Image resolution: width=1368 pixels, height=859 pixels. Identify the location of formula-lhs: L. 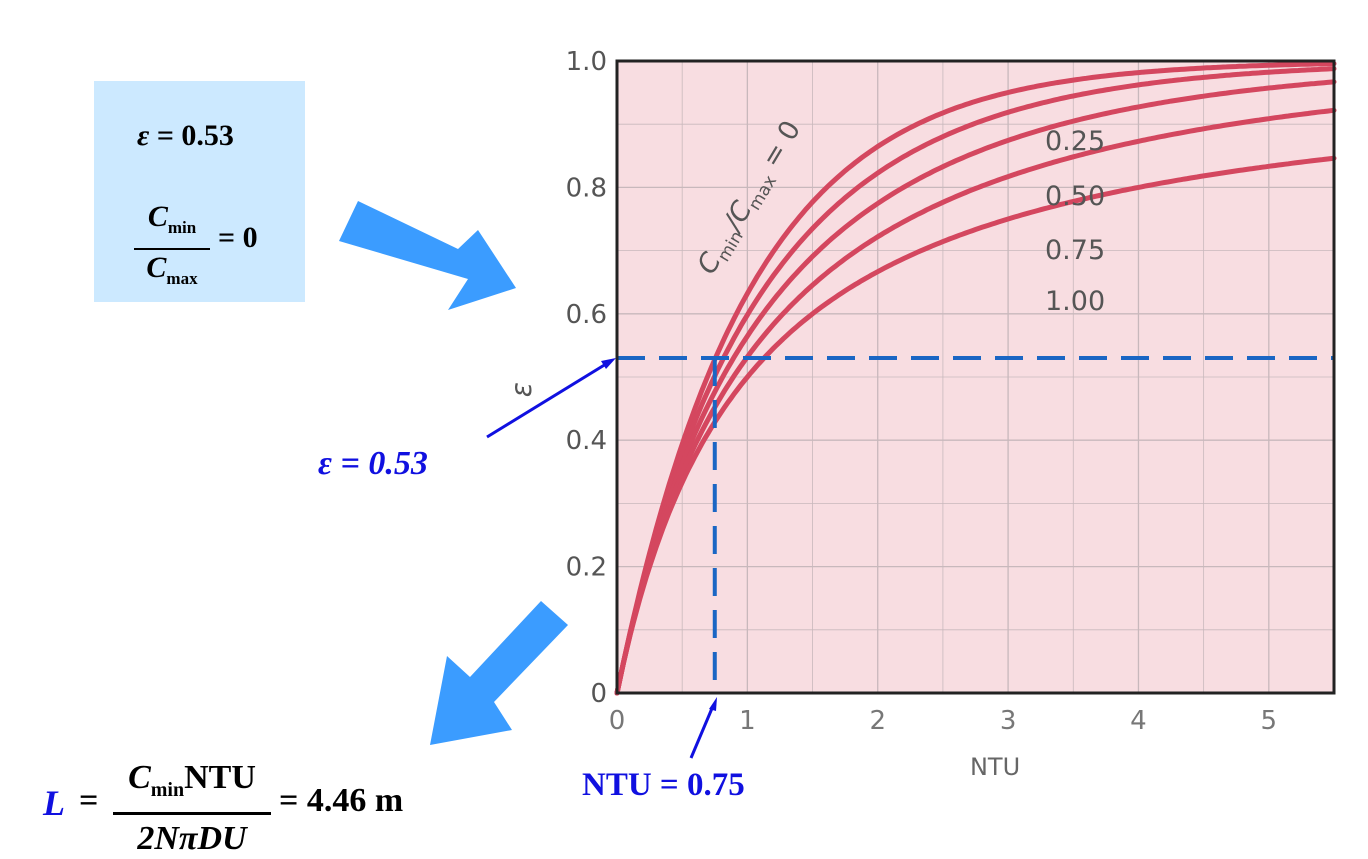
(54, 803).